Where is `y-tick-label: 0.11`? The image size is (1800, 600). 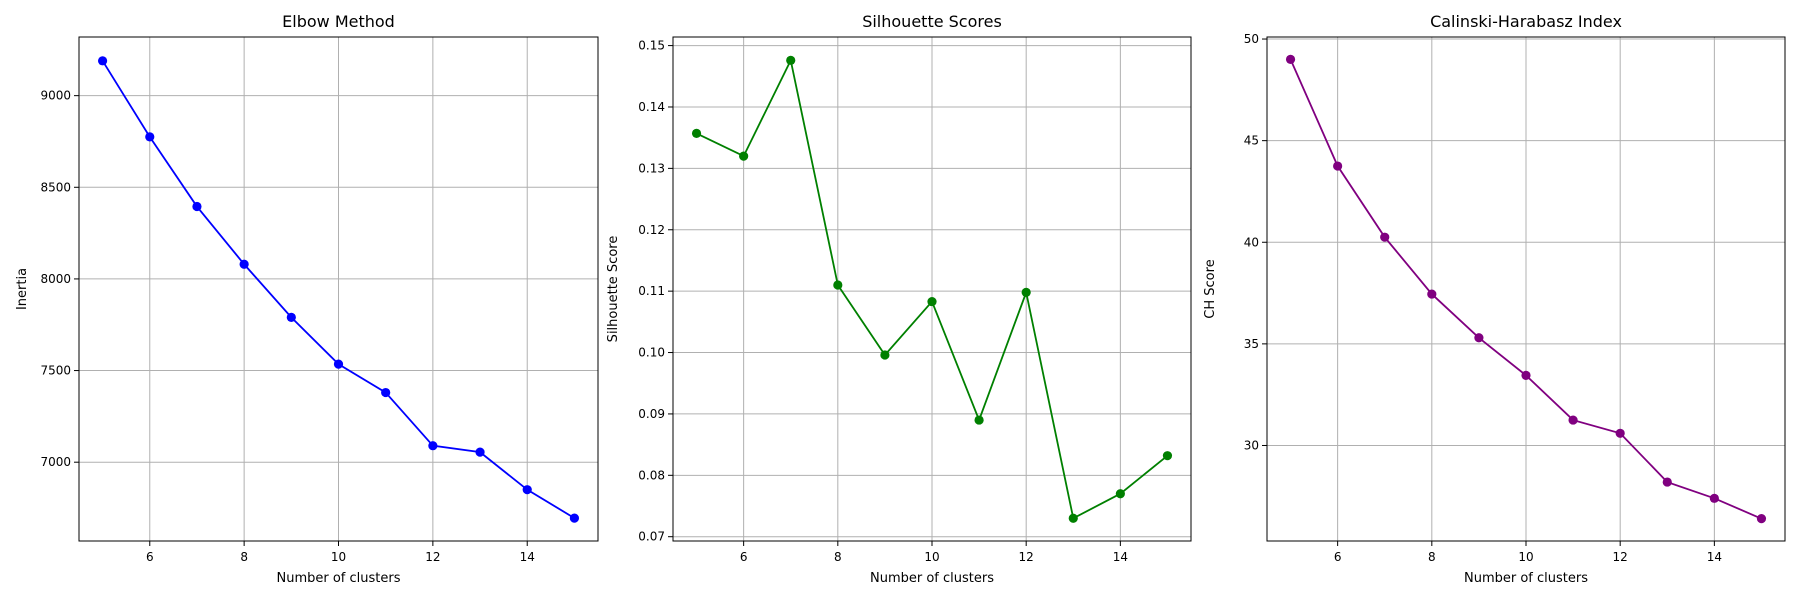
y-tick-label: 0.11 is located at coordinates (651, 291).